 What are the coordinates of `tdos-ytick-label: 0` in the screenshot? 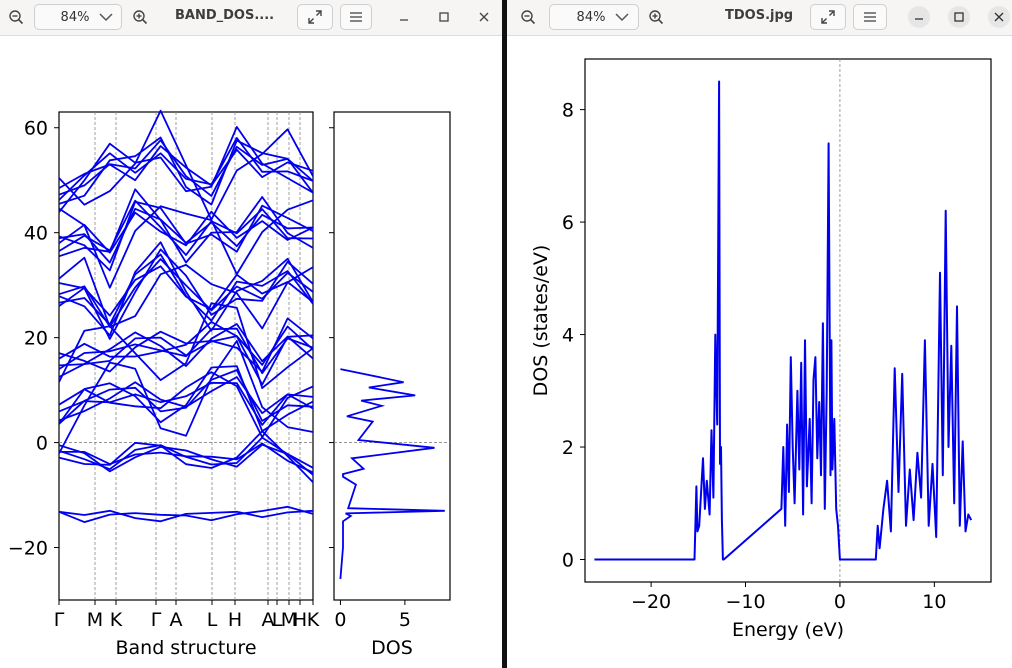 It's located at (568, 561).